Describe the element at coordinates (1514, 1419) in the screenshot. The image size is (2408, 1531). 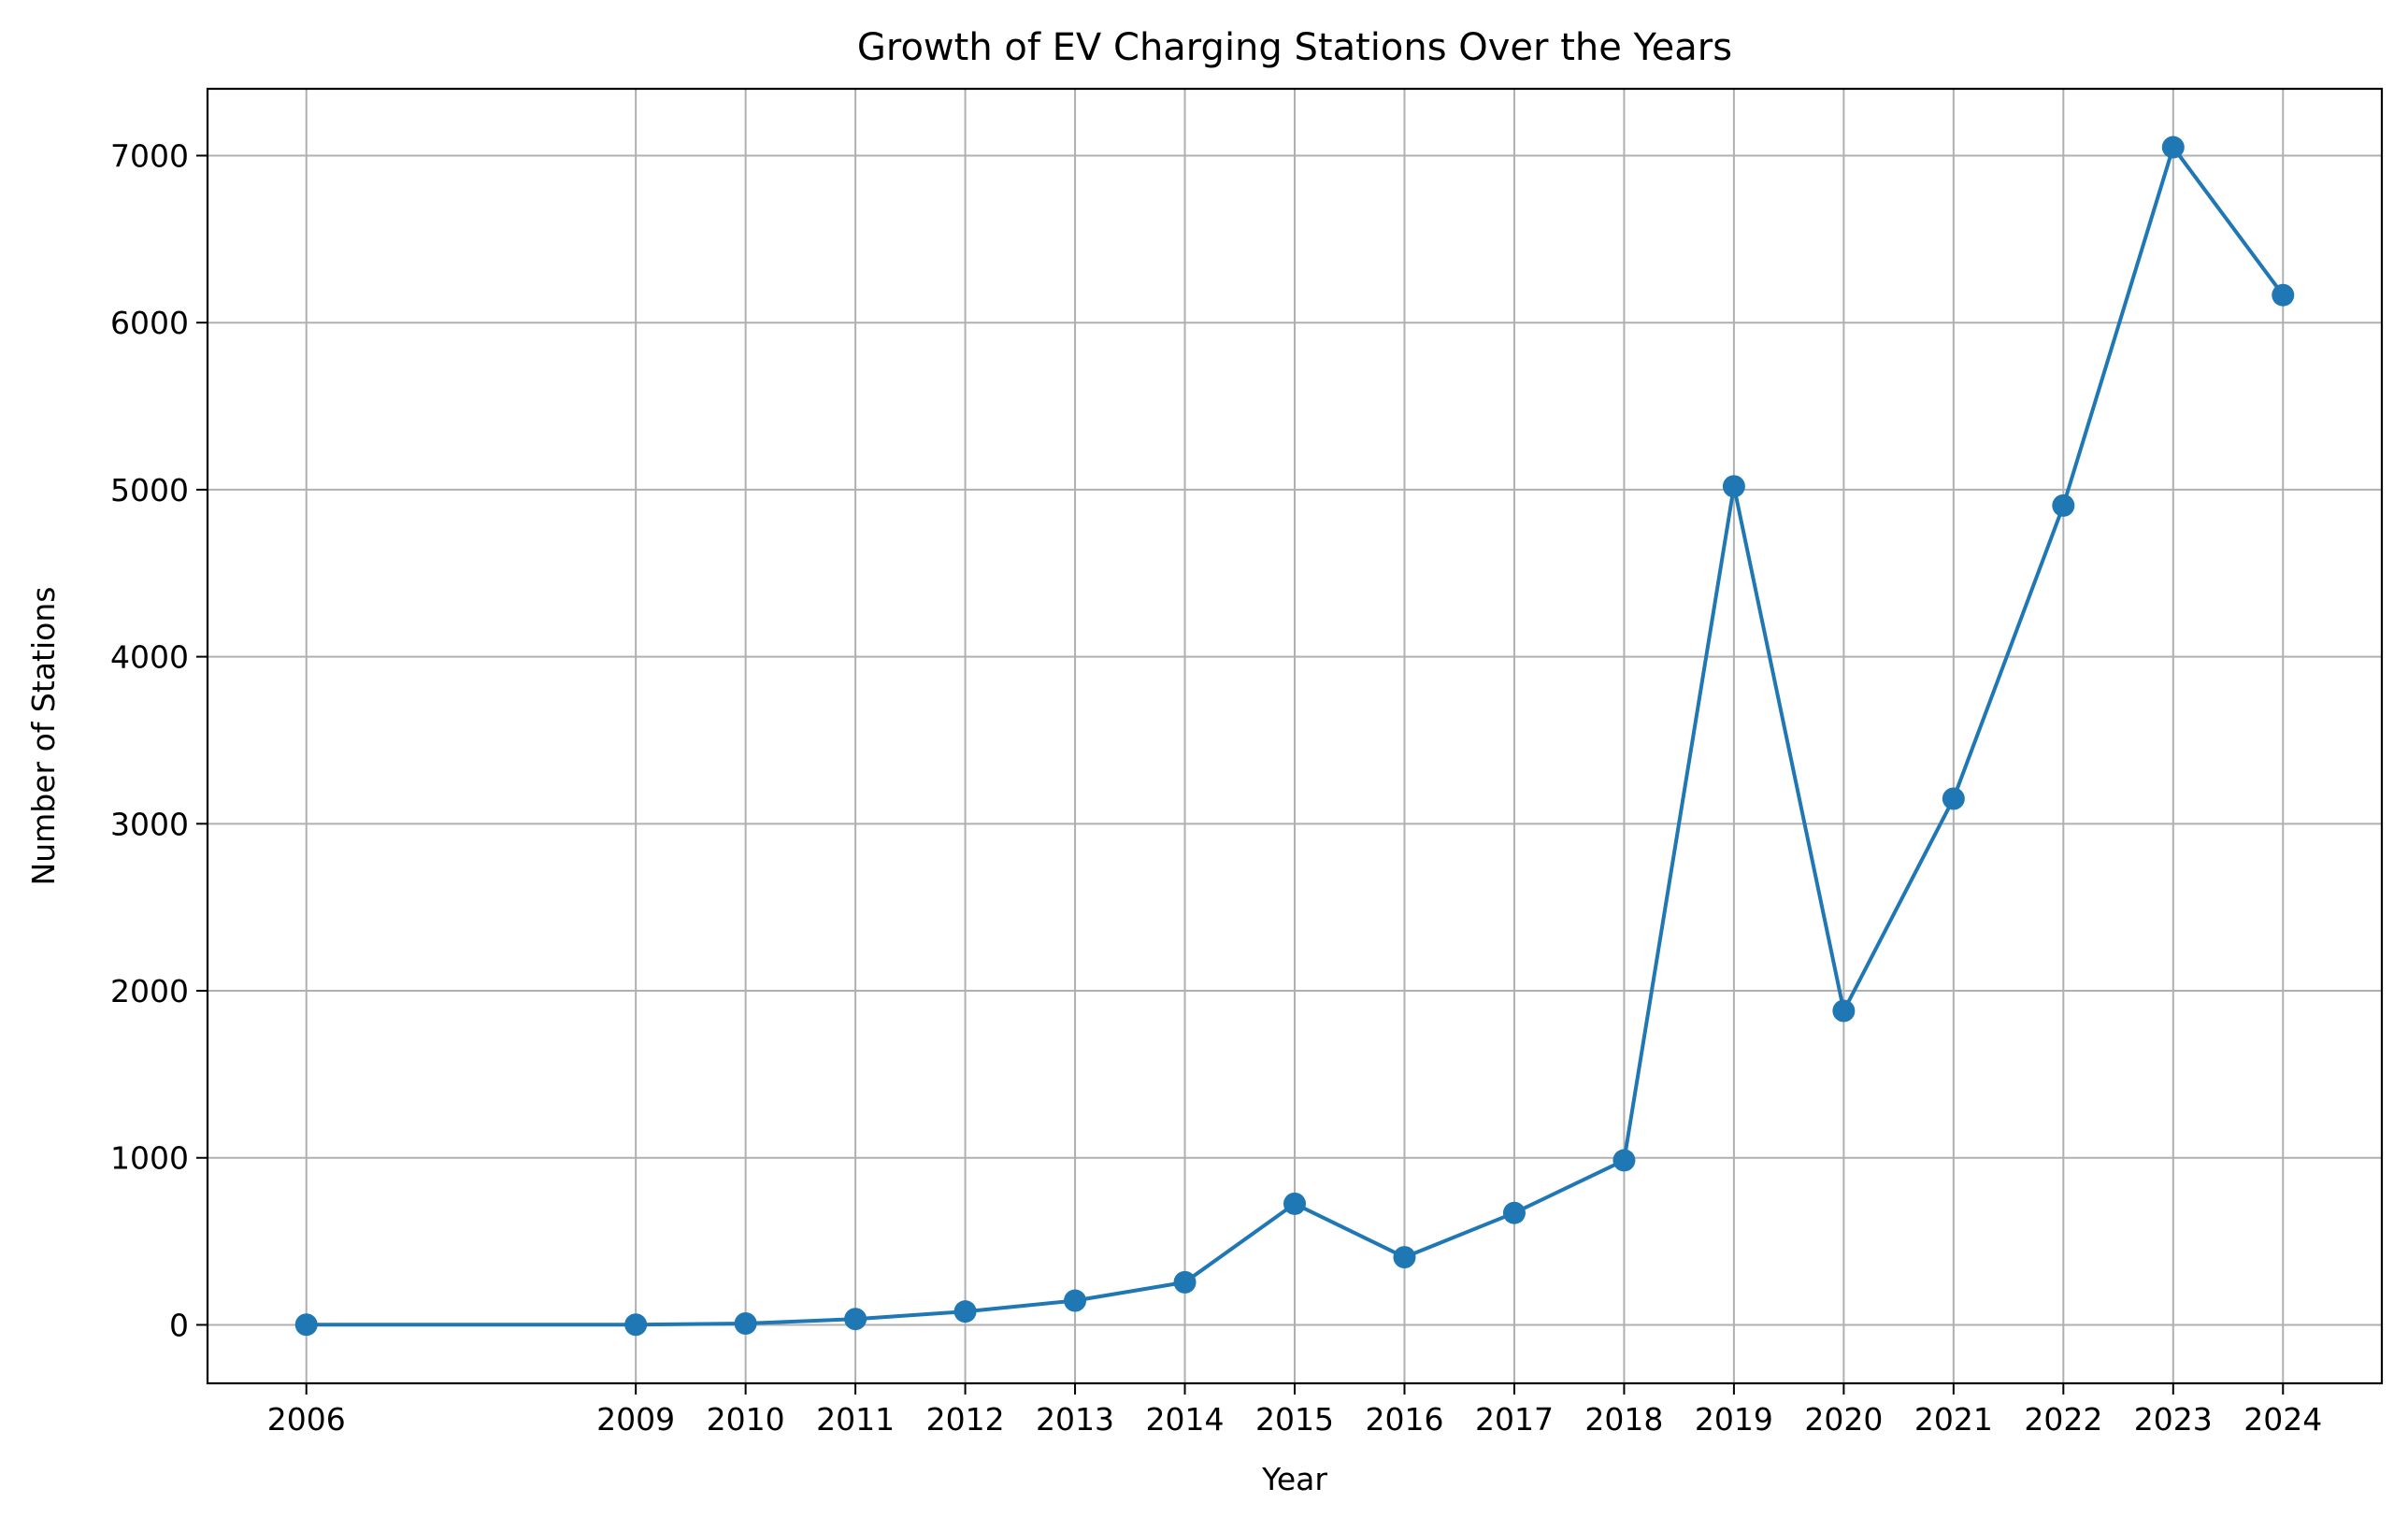
I see `x-tick-label: 2017` at that location.